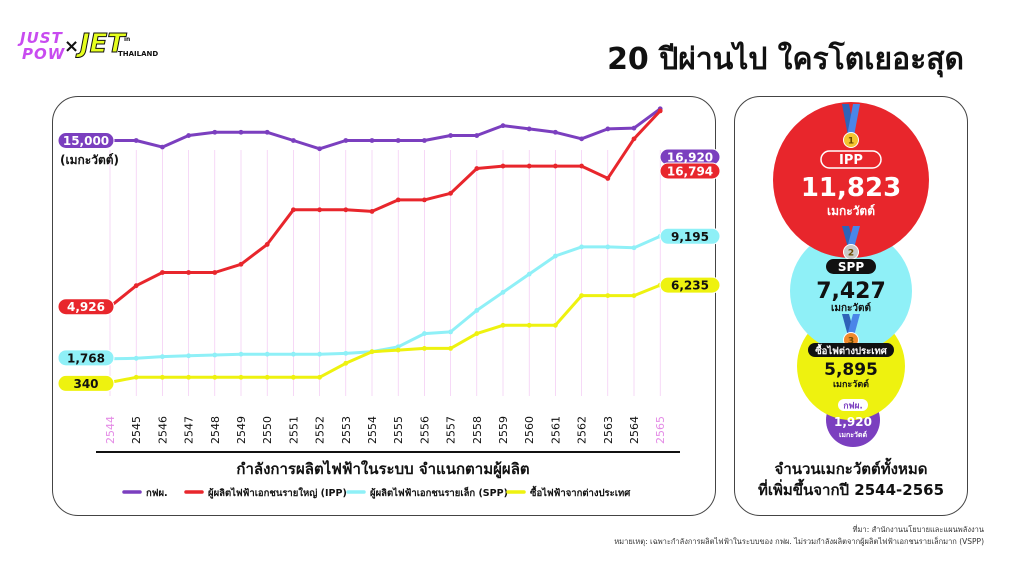 The height and width of the screenshot is (576, 1024). I want to click on x-tick-label: 2547, so click(189, 430).